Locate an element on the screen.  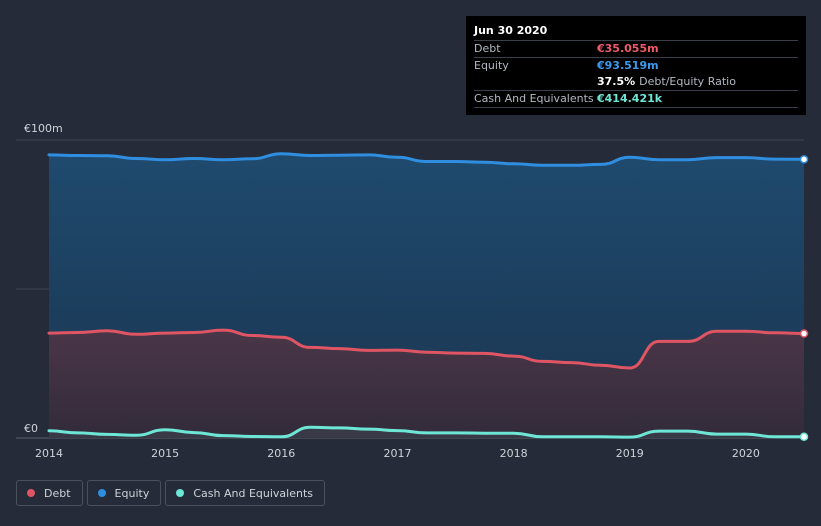
equity-line is located at coordinates (426, 159).